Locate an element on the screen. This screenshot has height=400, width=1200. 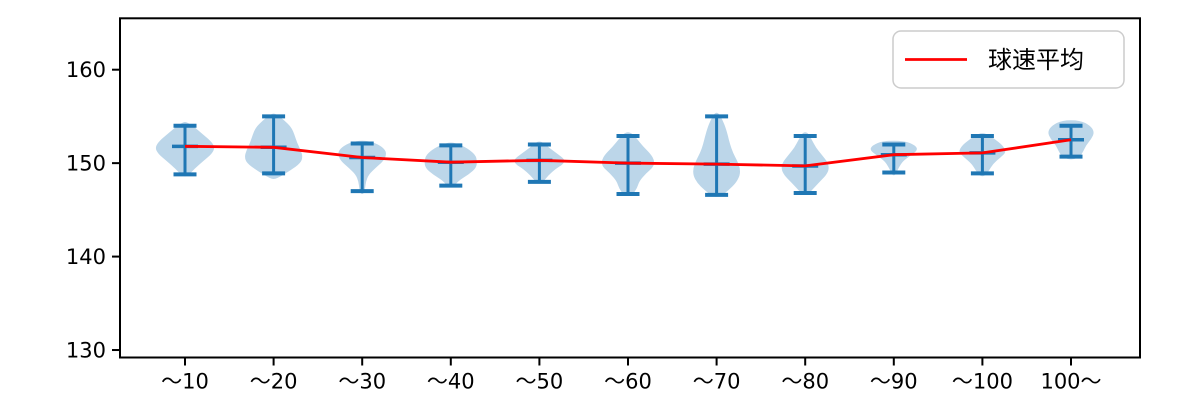
y-tick-label: 150 is located at coordinates (86, 164).